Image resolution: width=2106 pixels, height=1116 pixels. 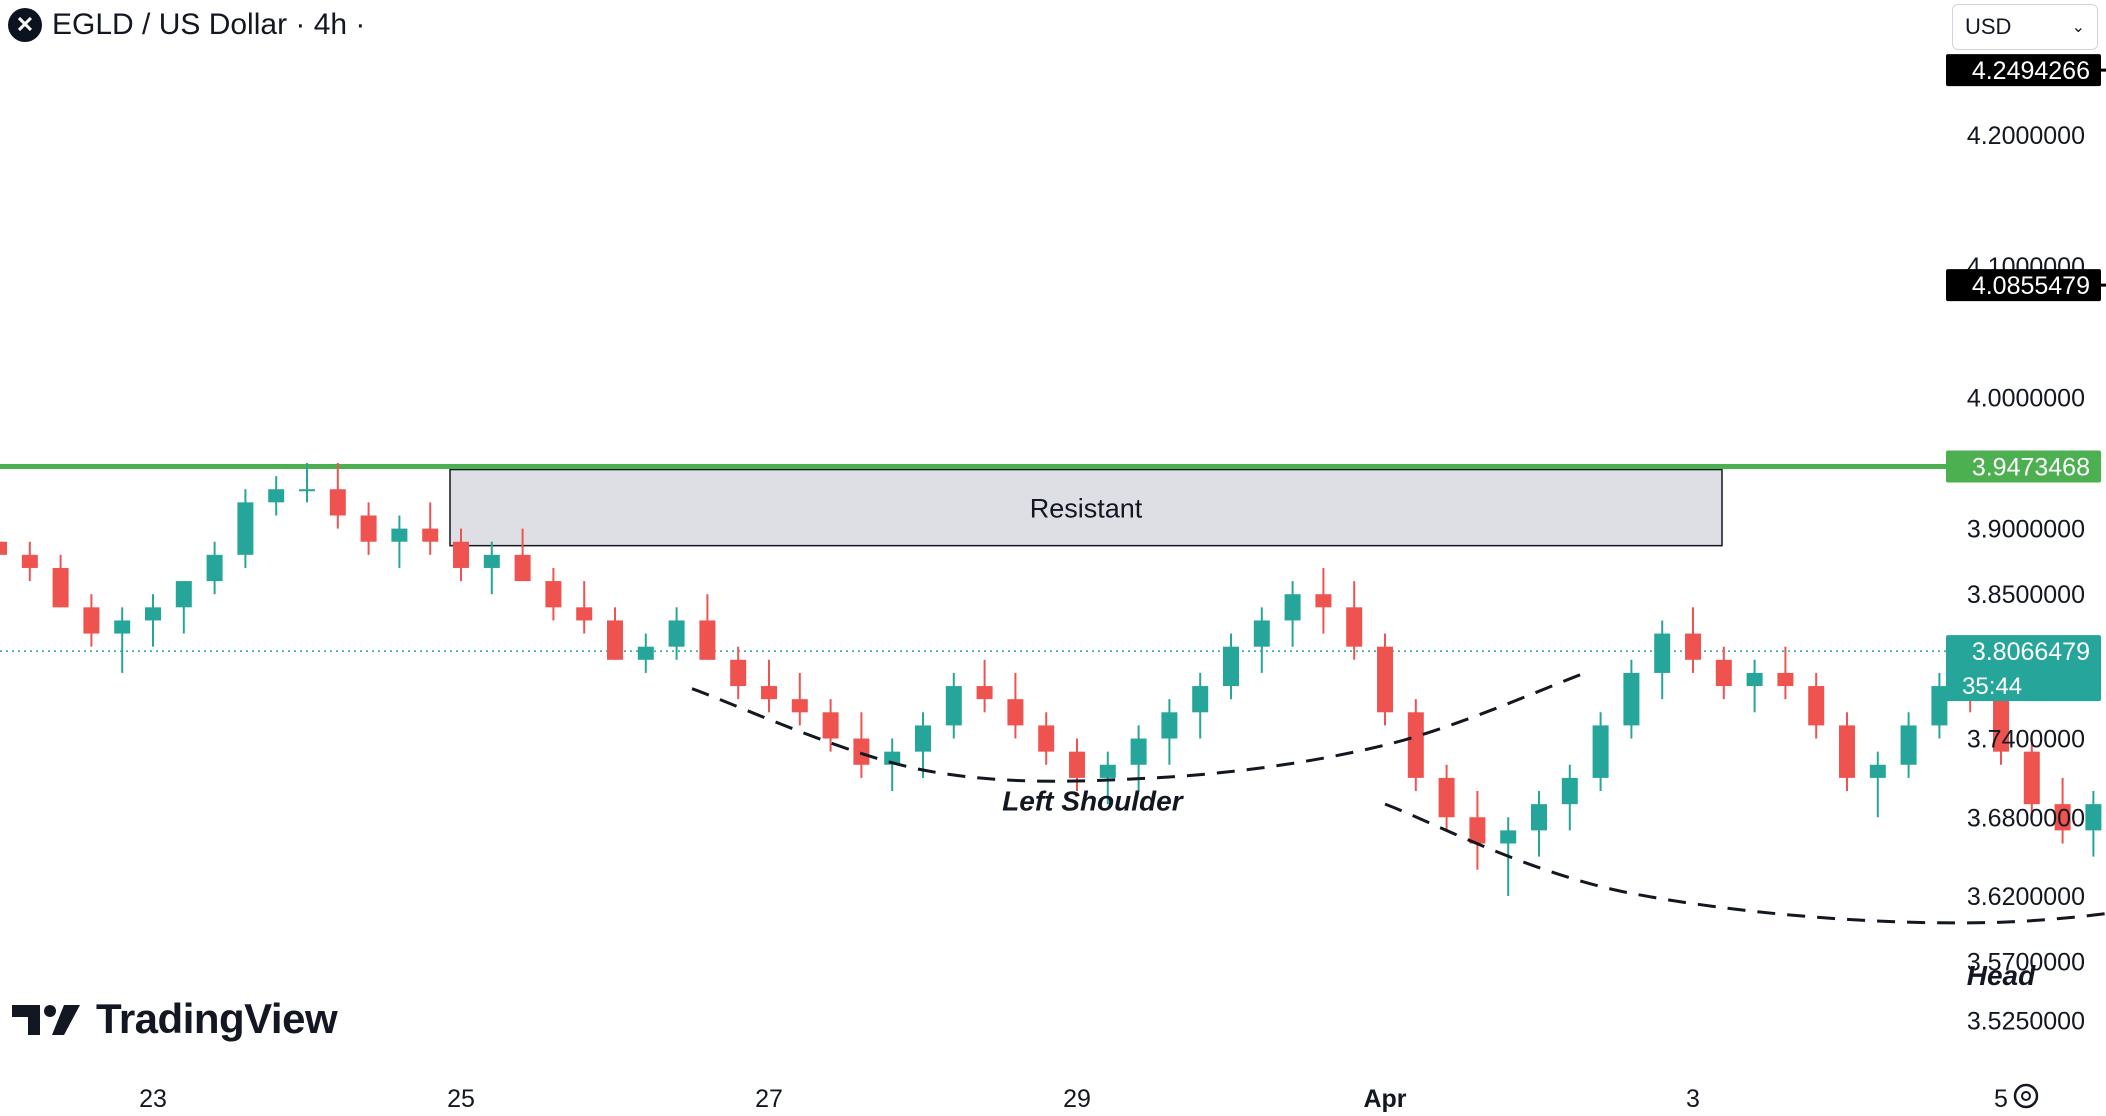 I want to click on price-label: 3.9473468, so click(x=2023, y=466).